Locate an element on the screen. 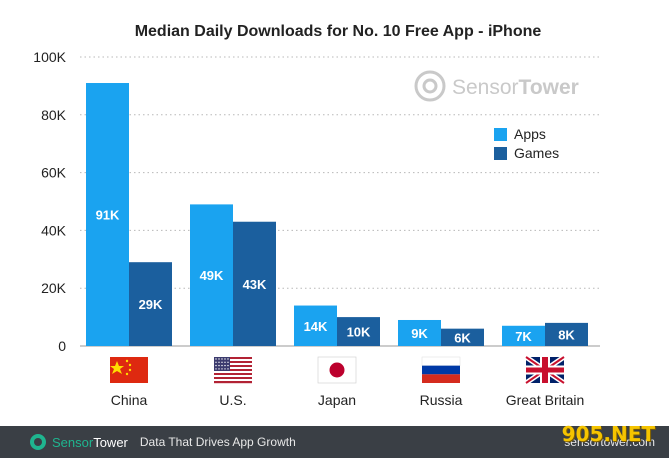 The width and height of the screenshot is (669, 458). category-label: Japan is located at coordinates (337, 400).